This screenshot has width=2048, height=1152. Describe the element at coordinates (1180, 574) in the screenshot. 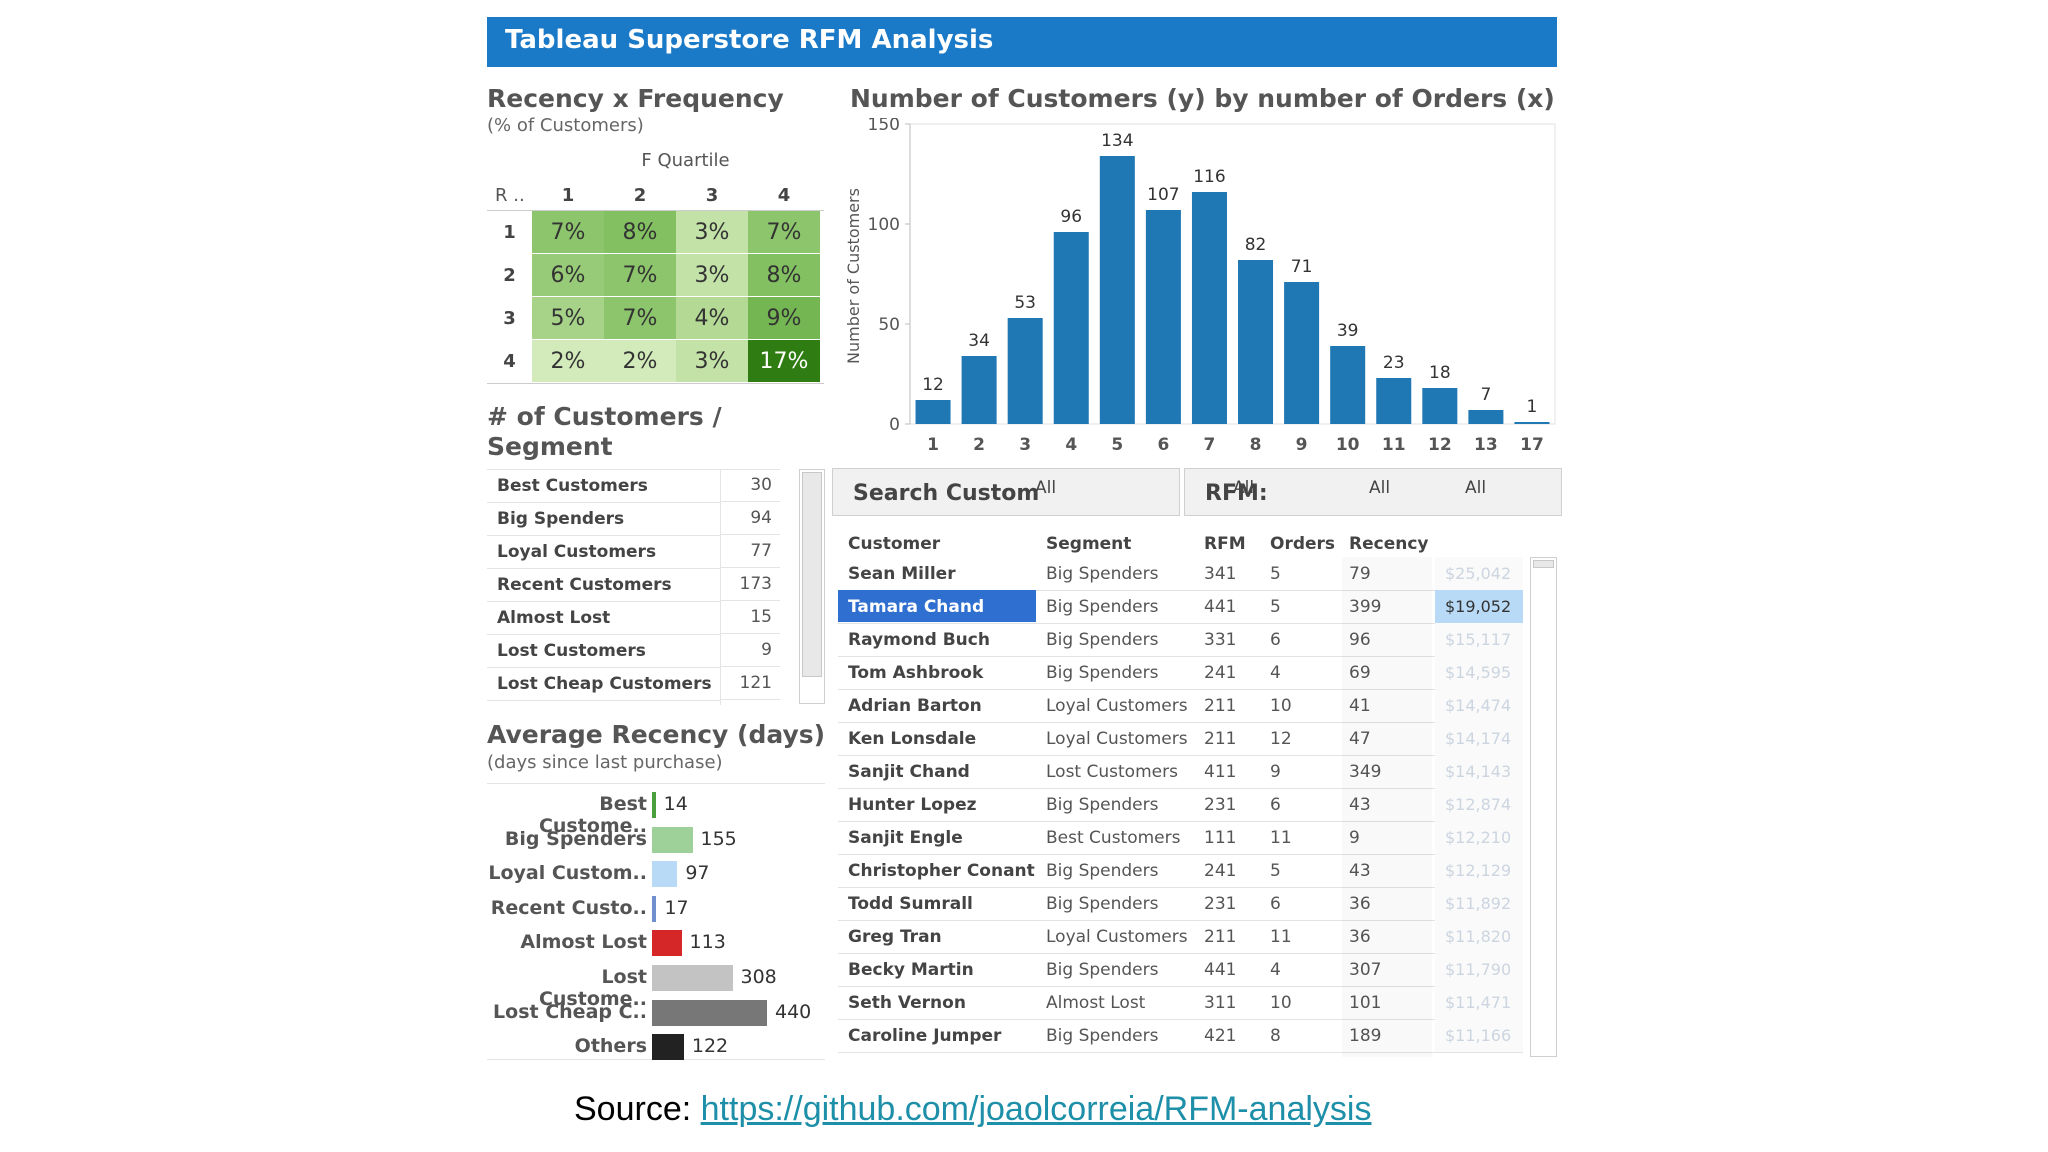

I see `table-row: Sean Miller Big Spenders 341 5 79 $25,042` at that location.